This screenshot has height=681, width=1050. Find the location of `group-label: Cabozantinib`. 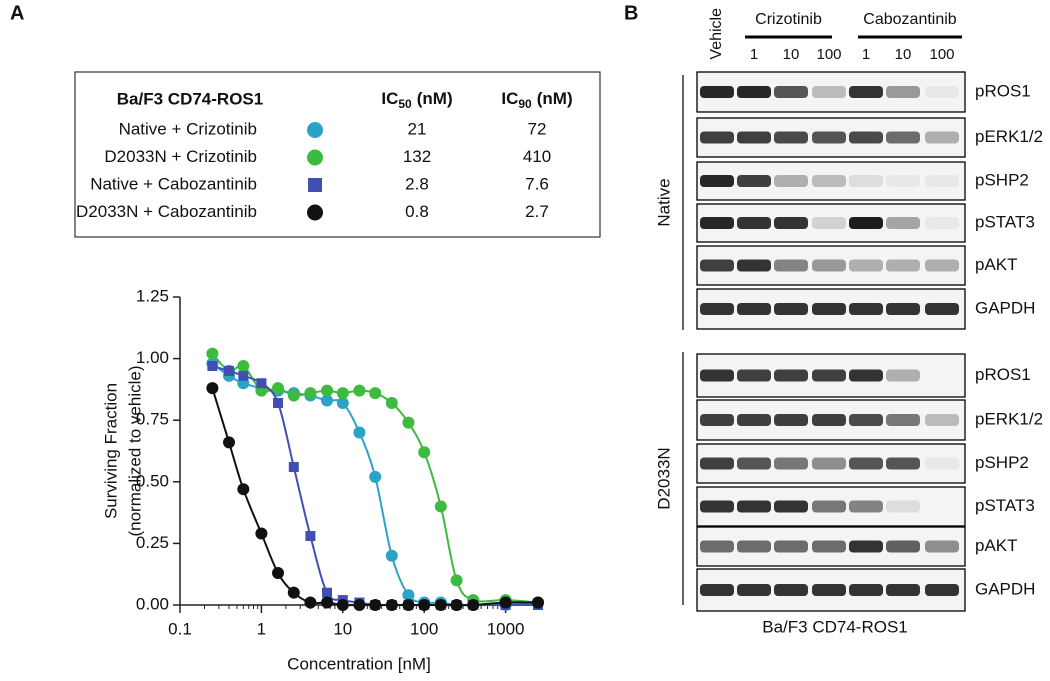

group-label: Cabozantinib is located at coordinates (910, 19).